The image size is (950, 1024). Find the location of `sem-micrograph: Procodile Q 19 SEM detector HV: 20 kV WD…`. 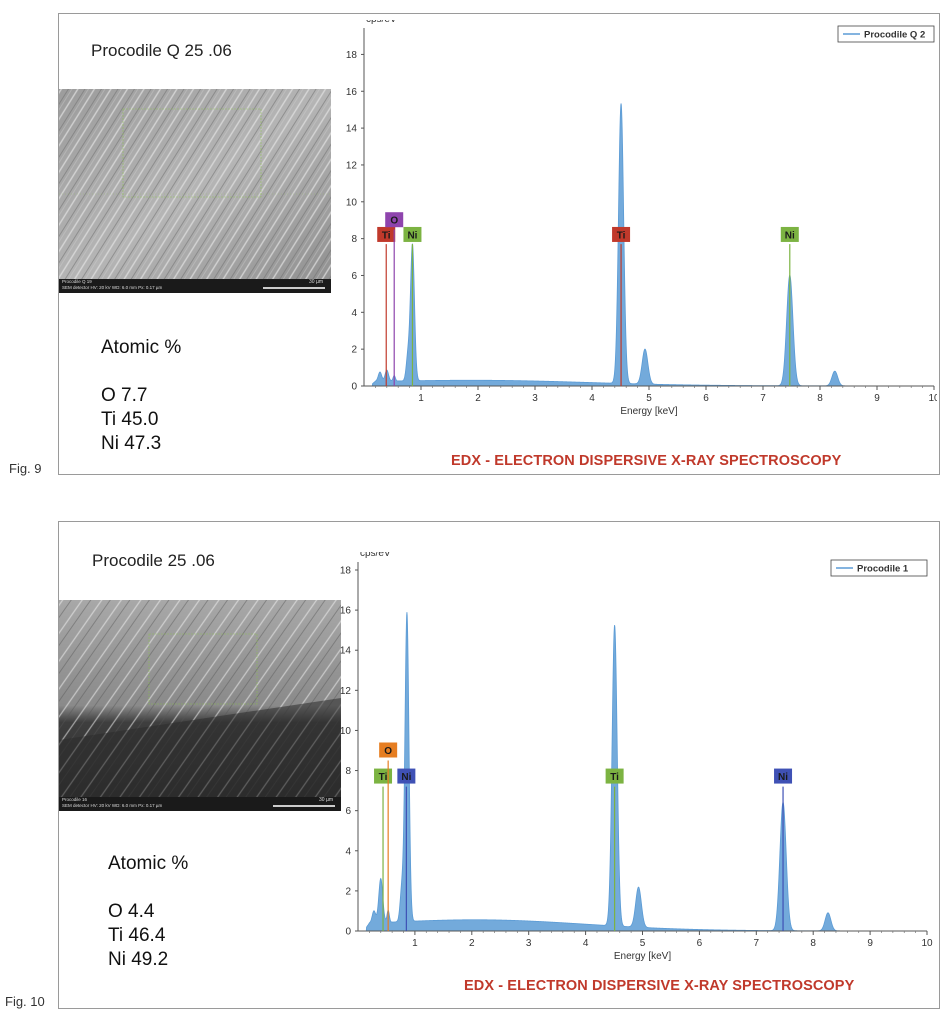

sem-micrograph: Procodile Q 19 SEM detector HV: 20 kV WD… is located at coordinates (195, 191).